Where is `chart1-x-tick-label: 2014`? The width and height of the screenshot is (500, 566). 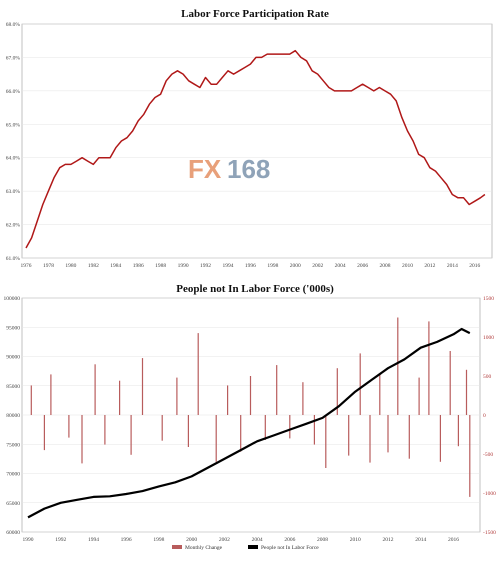 chart1-x-tick-label: 2014 is located at coordinates (452, 266).